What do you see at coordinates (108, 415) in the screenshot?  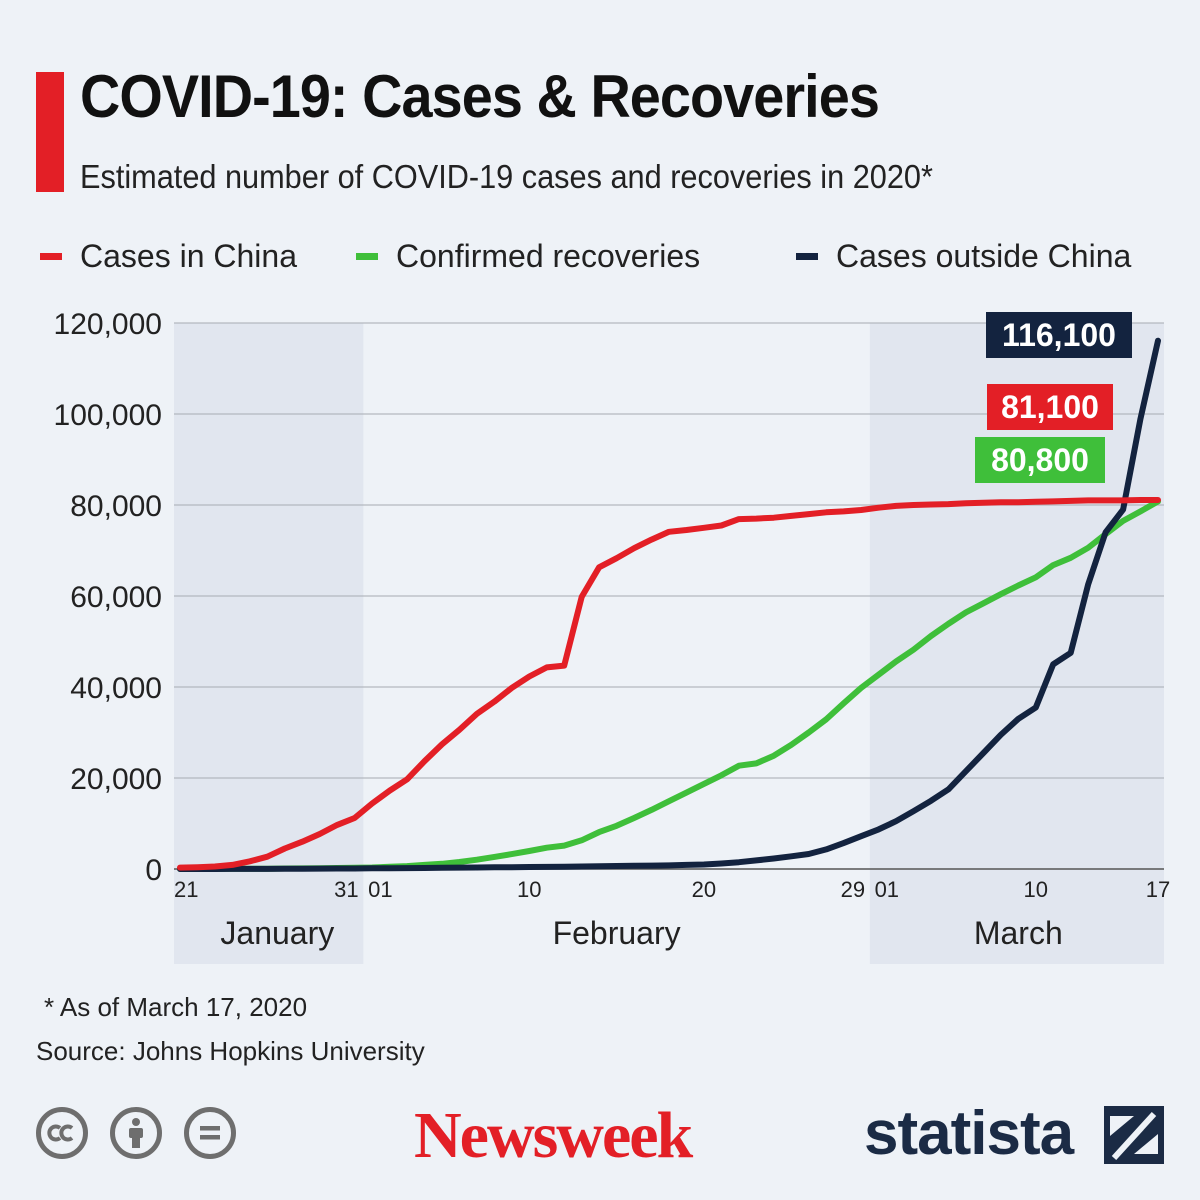 I see `y-tick-label: 100,000` at bounding box center [108, 415].